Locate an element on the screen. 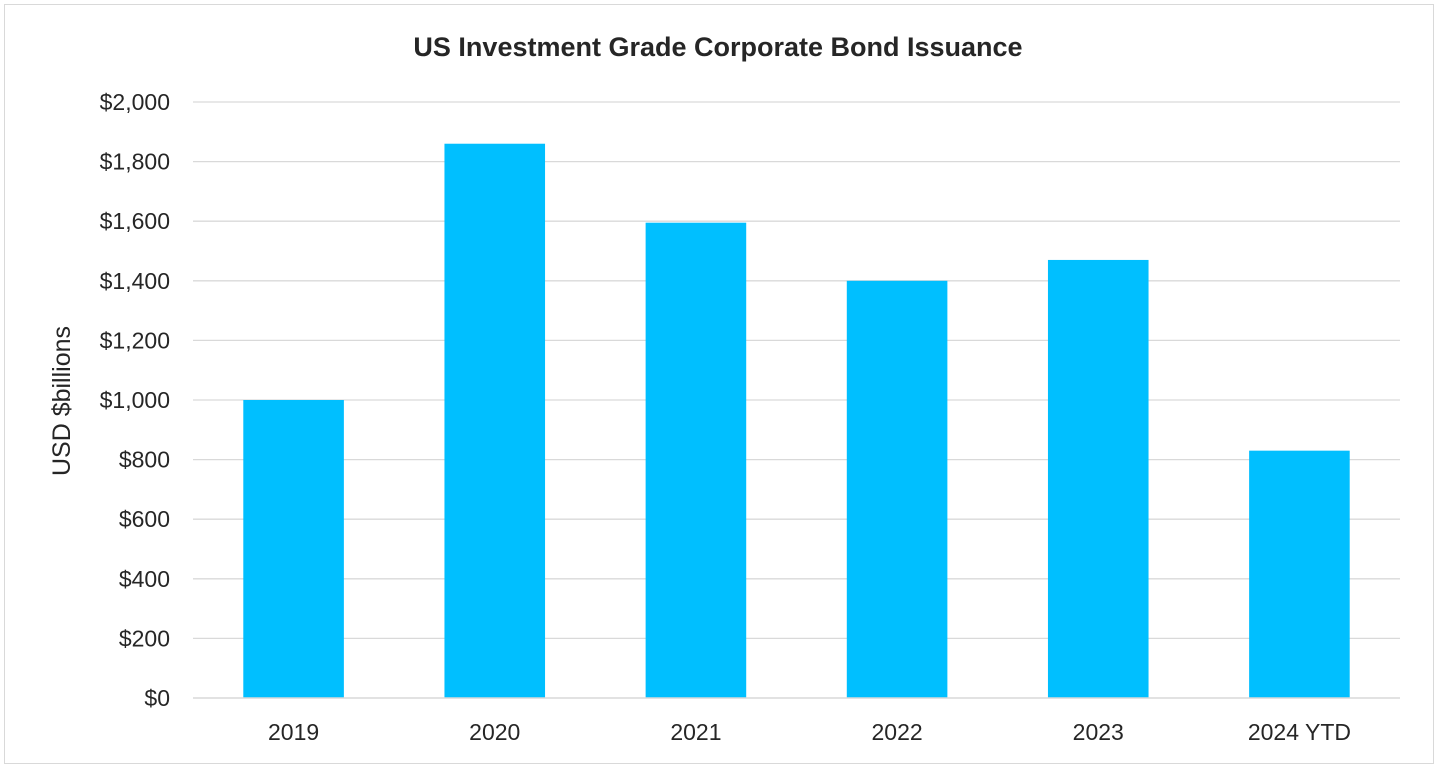 The image size is (1440, 770). y-tick-label: $400 is located at coordinates (144, 579).